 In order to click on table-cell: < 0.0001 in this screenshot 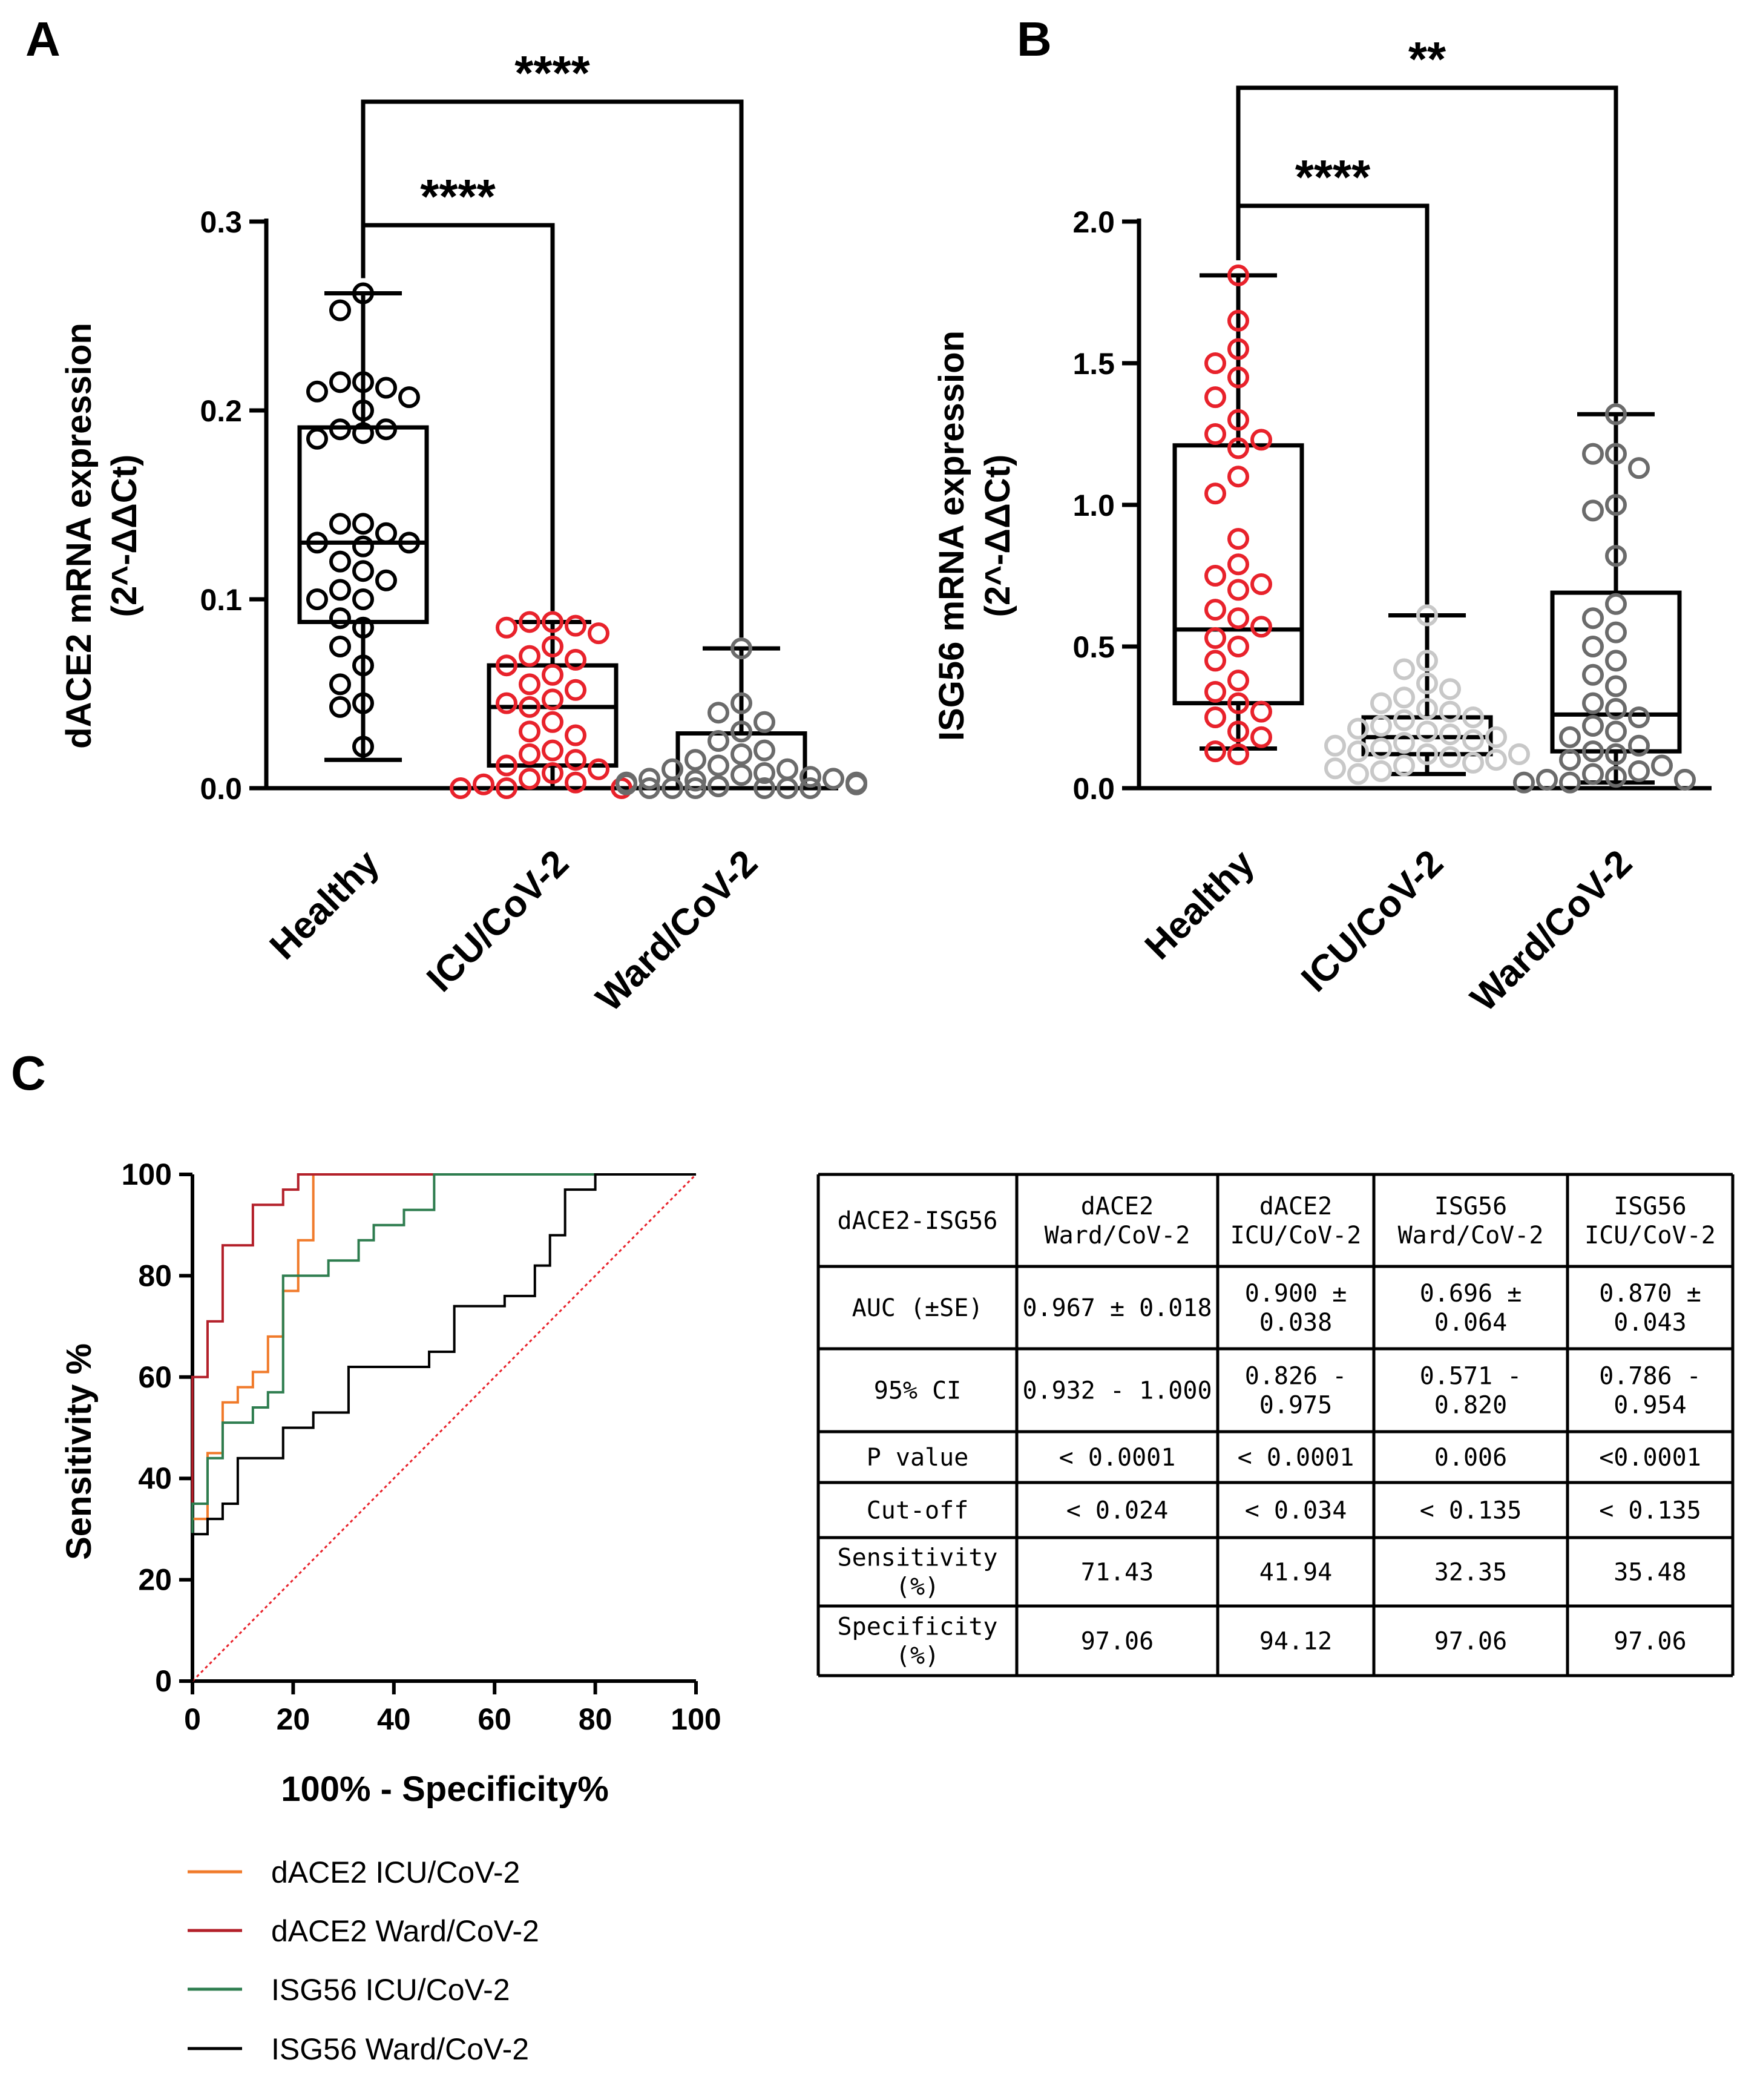, I will do `click(1296, 1458)`.